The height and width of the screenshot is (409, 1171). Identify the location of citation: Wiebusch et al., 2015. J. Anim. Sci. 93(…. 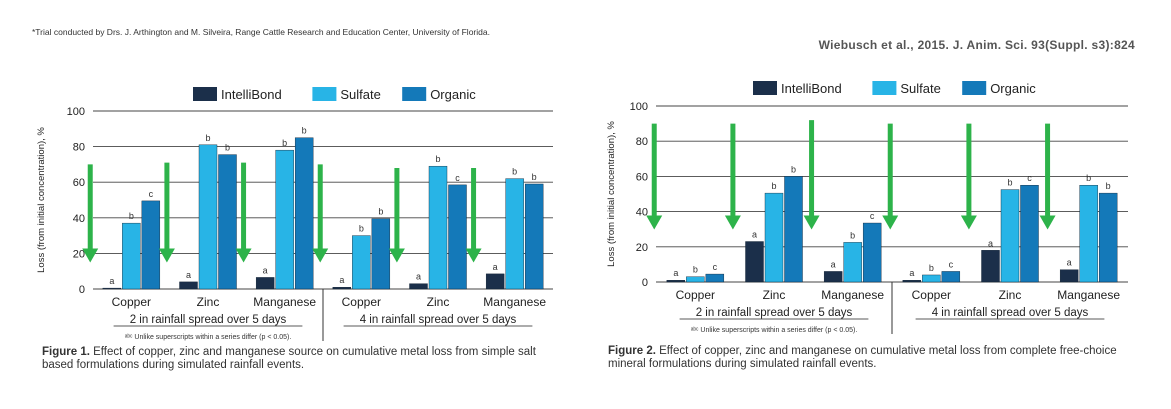
(976, 45).